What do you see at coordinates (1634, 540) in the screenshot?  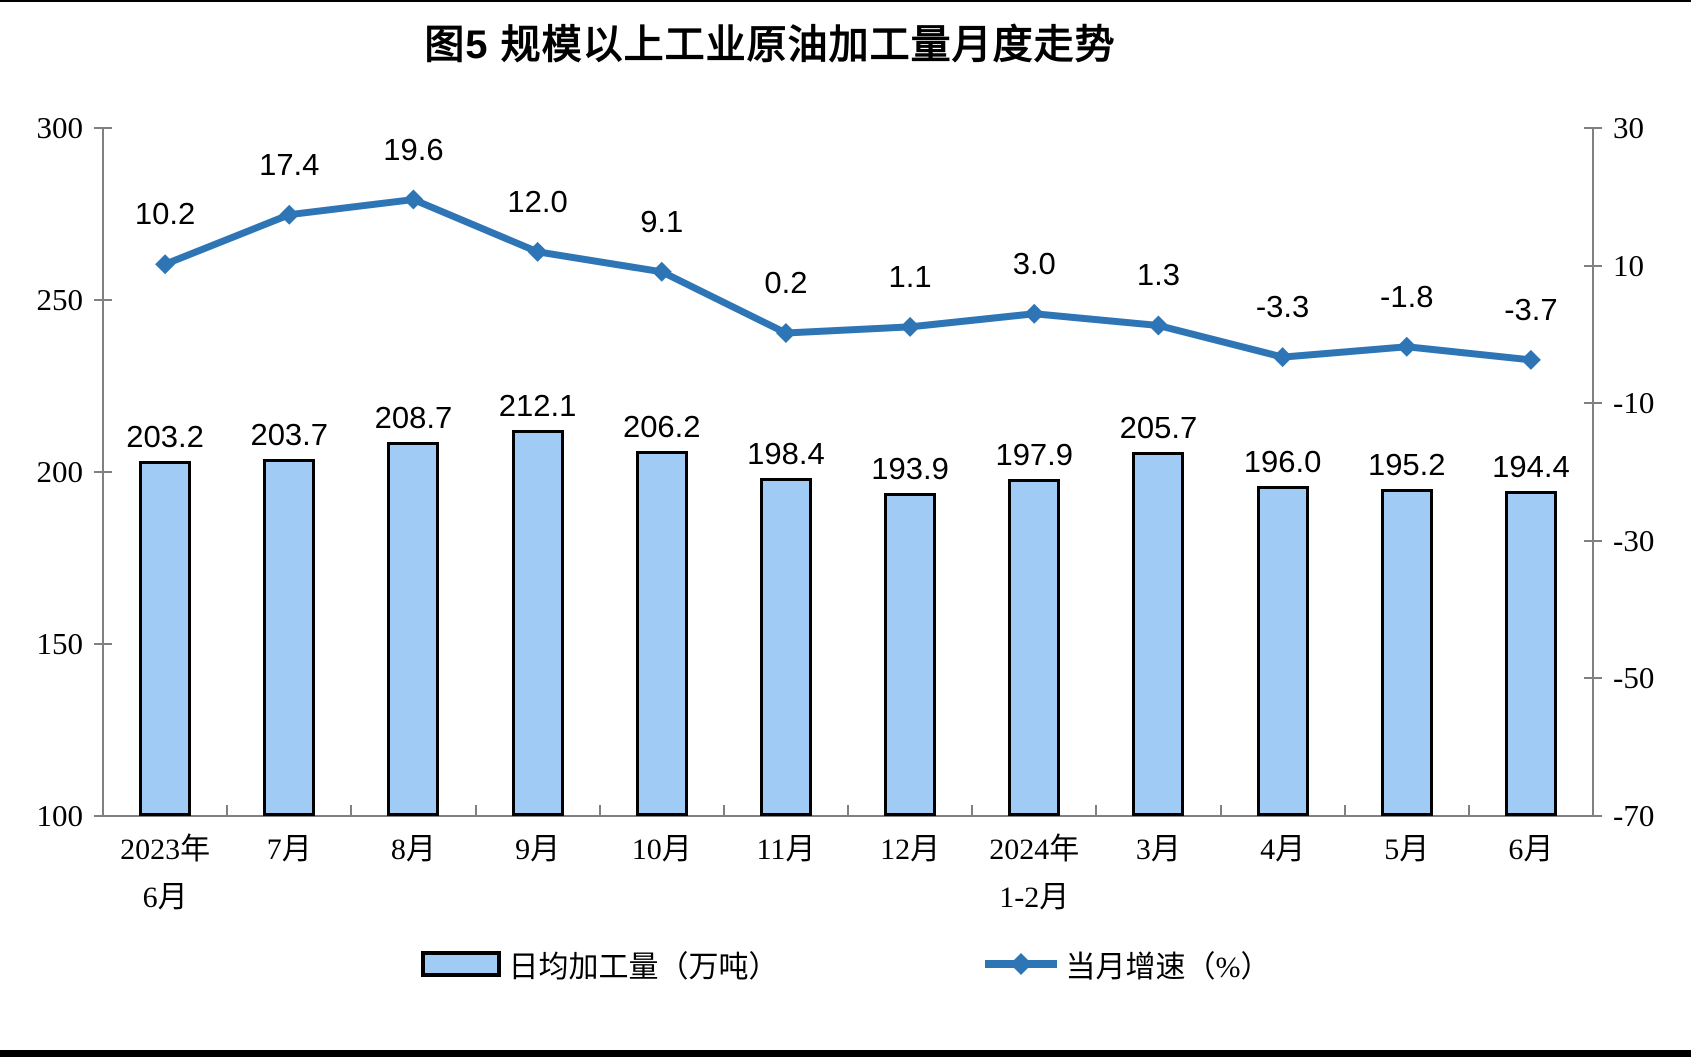 I see `y-axis-right-tick-label: -30` at bounding box center [1634, 540].